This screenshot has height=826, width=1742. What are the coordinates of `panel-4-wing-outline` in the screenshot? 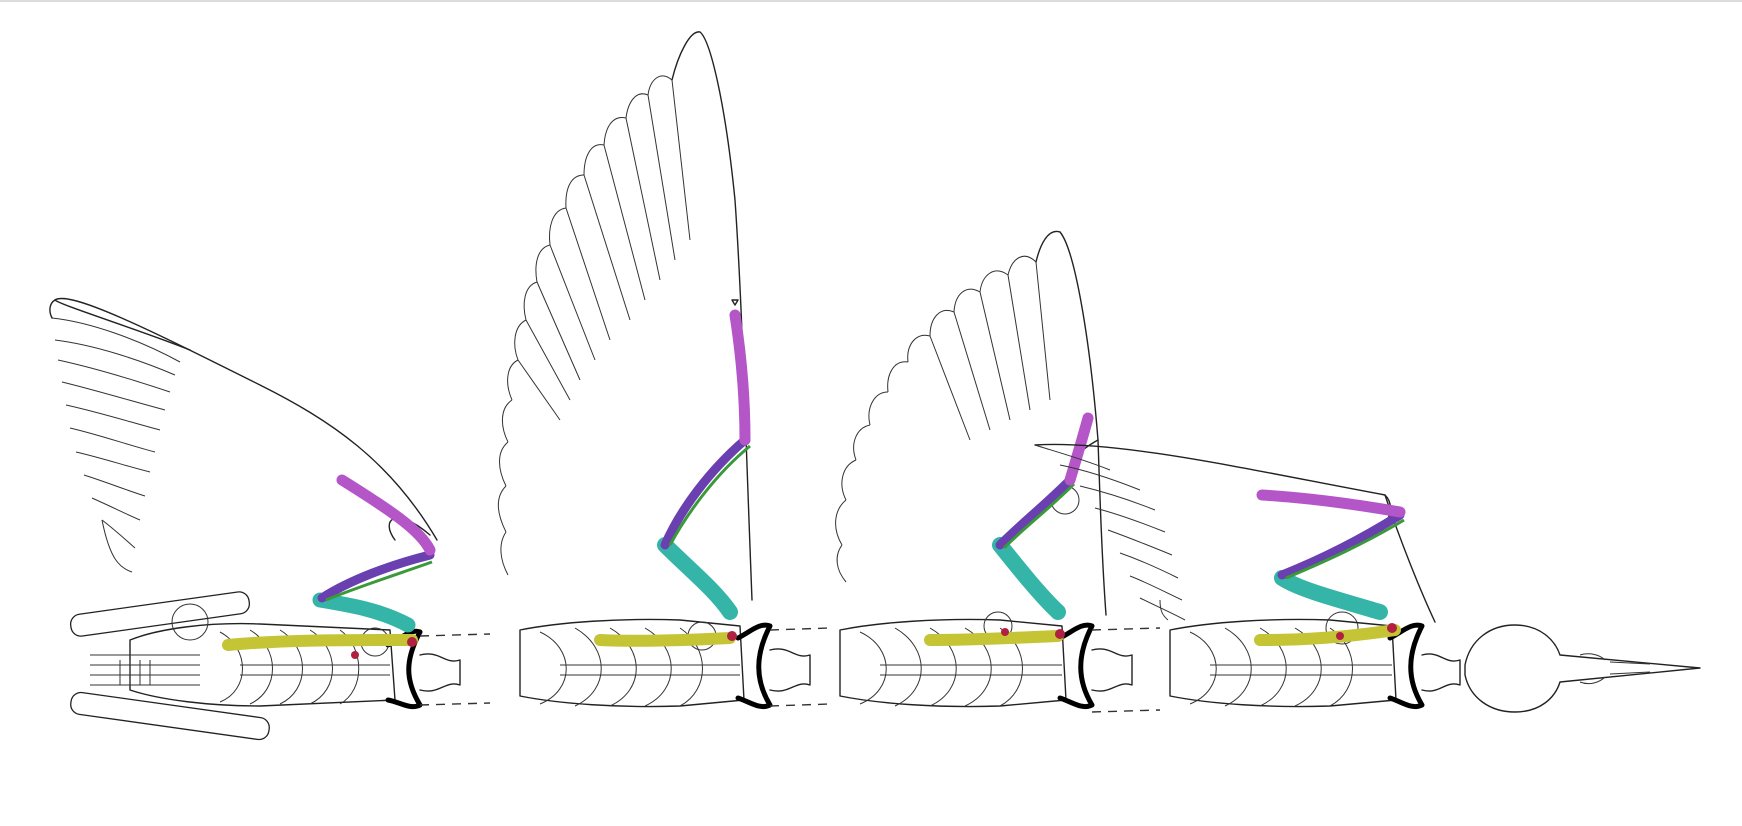 It's located at (1235, 533).